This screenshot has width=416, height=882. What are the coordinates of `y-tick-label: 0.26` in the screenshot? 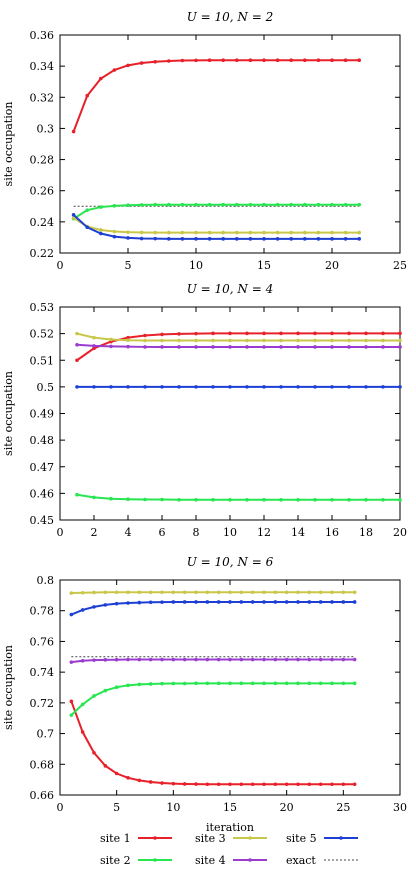 It's located at (42, 191).